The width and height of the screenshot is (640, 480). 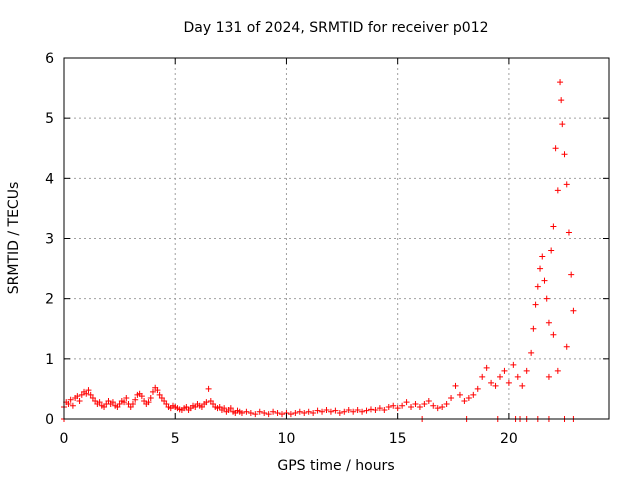 I want to click on y-axis-label: SRMTID / TECUs, so click(x=14, y=238).